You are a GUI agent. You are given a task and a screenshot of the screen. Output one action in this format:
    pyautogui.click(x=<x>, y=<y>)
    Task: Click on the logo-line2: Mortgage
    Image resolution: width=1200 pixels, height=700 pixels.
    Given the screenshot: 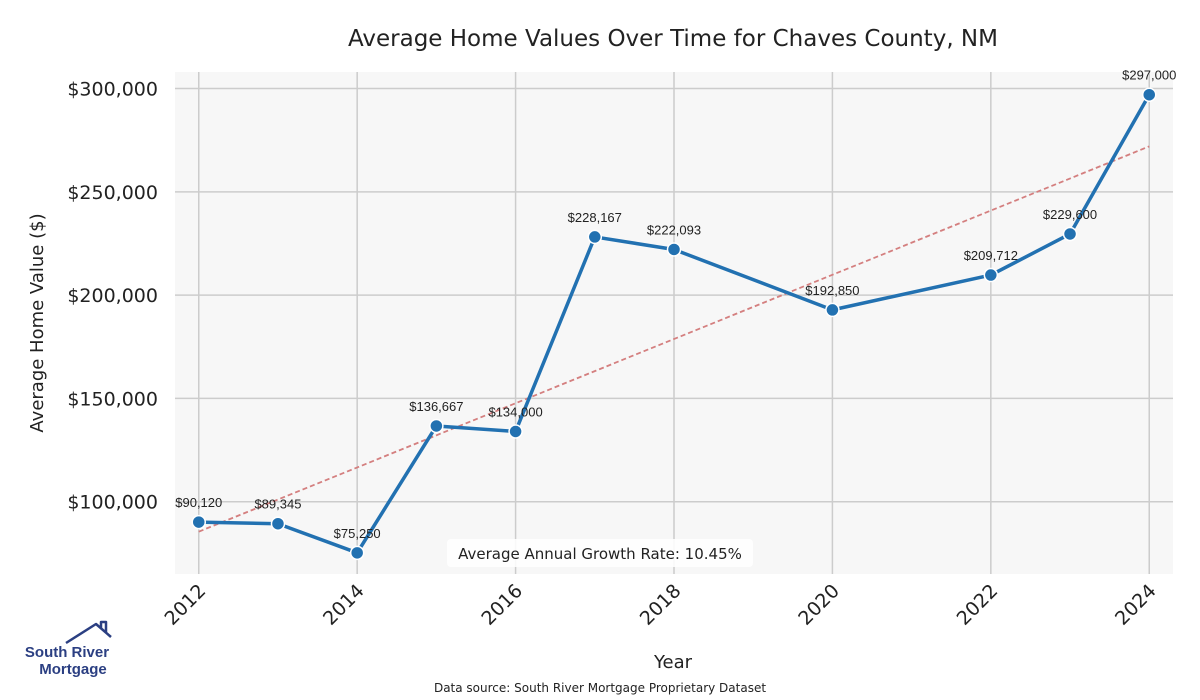 What is the action you would take?
    pyautogui.click(x=73, y=669)
    